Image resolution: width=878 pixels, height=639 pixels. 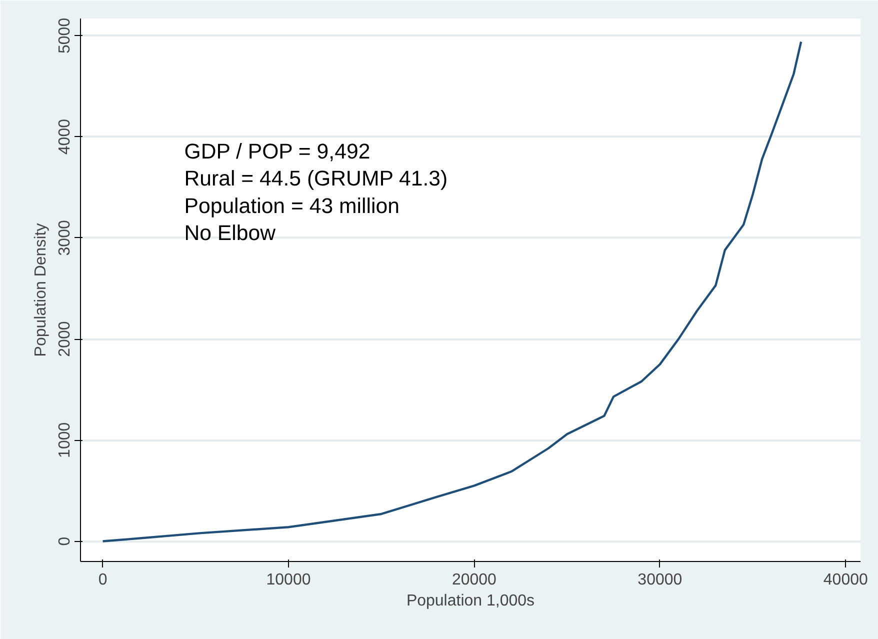 What do you see at coordinates (65, 238) in the screenshot?
I see `y-tick-label: 3000` at bounding box center [65, 238].